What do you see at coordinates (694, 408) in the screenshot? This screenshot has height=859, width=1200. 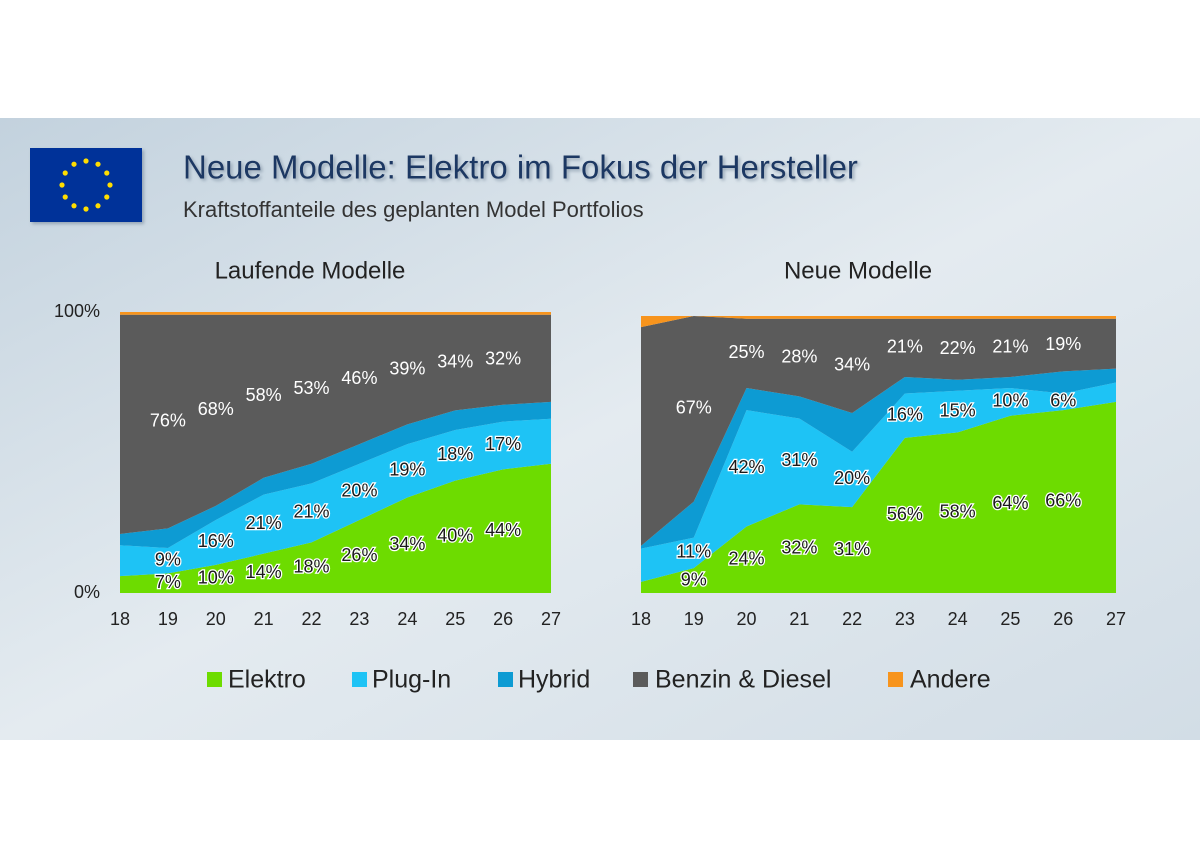 I see `data-label: 67%` at bounding box center [694, 408].